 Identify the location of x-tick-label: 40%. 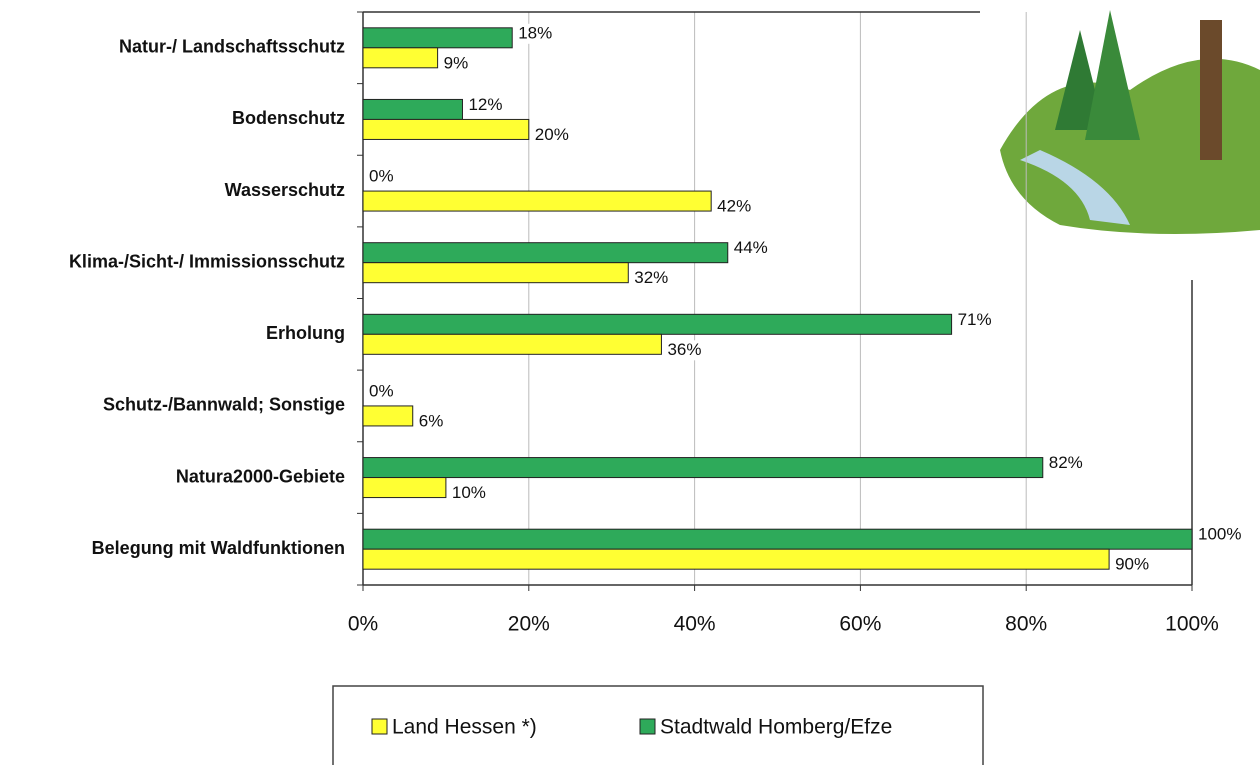
(695, 624).